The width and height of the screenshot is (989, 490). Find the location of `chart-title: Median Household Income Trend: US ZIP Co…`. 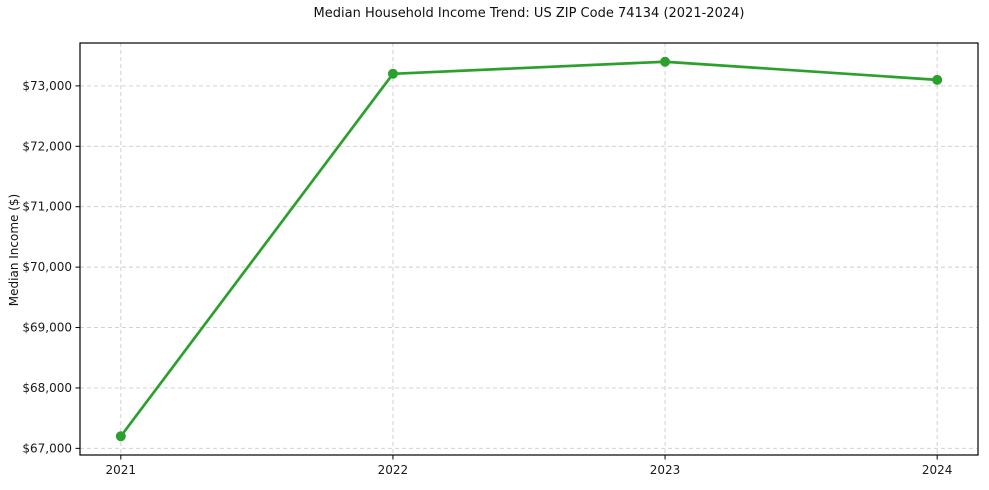

chart-title: Median Household Income Trend: US ZIP Co… is located at coordinates (529, 13).